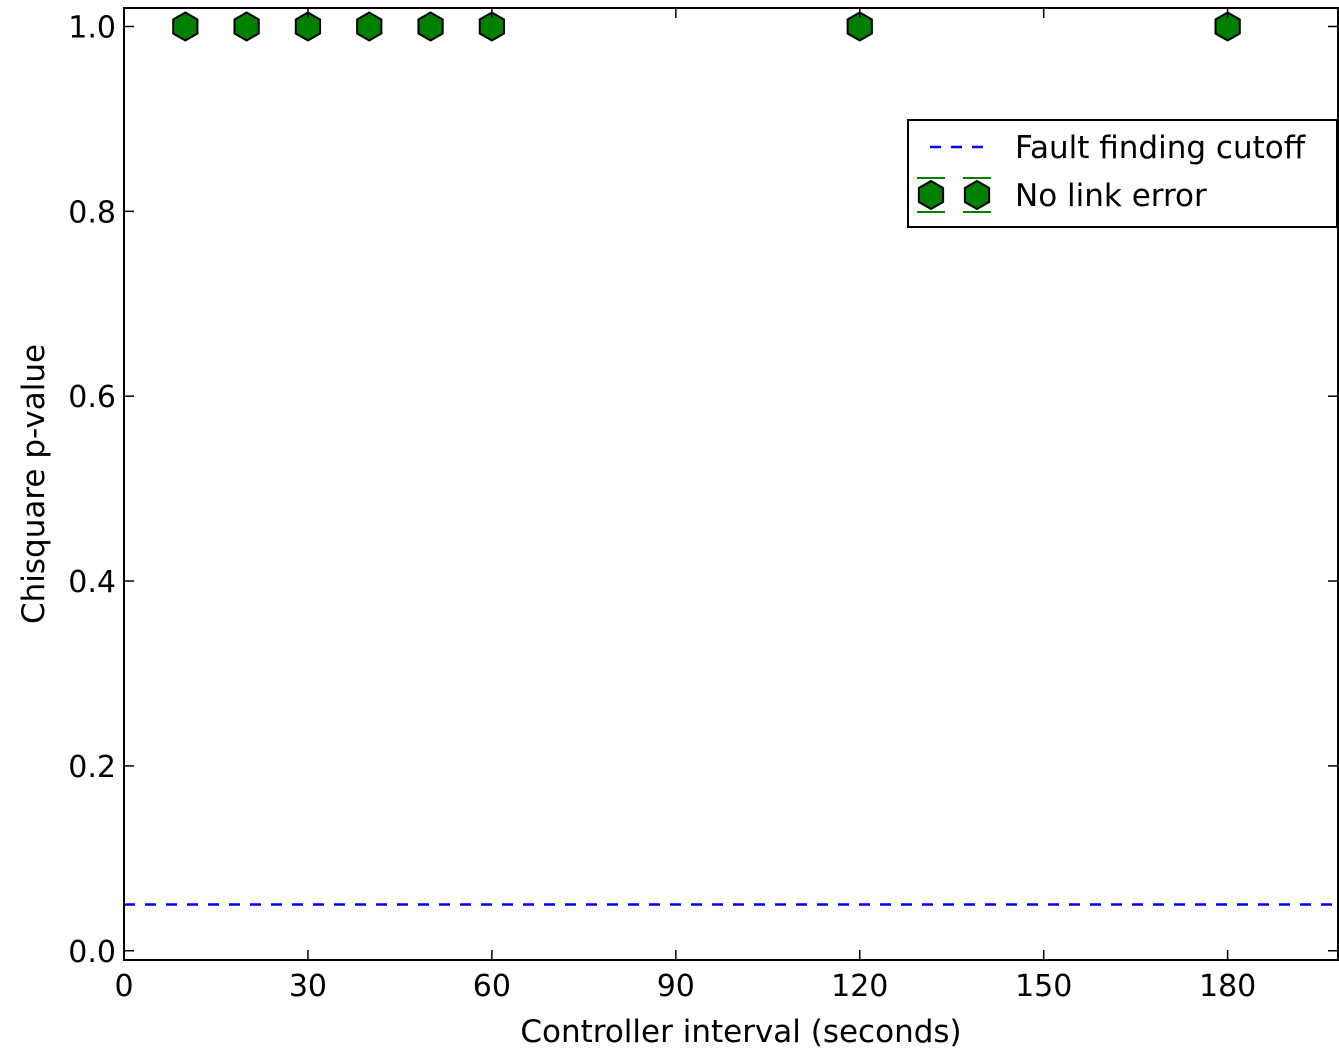 The image size is (1339, 1048). What do you see at coordinates (34, 484) in the screenshot?
I see `y-axis-label: Chisquare p-value` at bounding box center [34, 484].